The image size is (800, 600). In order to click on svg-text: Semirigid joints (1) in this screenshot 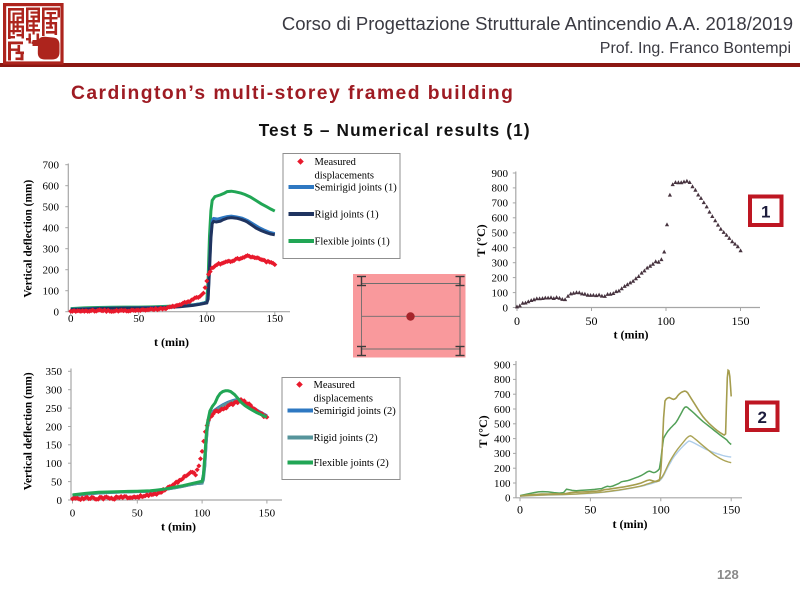, I will do `click(356, 188)`.